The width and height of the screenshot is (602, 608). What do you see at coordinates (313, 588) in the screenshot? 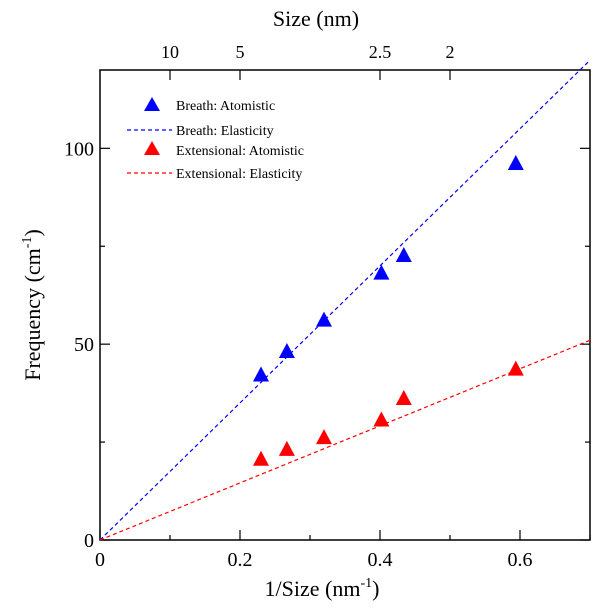
I see `x-axis-title-main: 1/Size (nm` at bounding box center [313, 588].